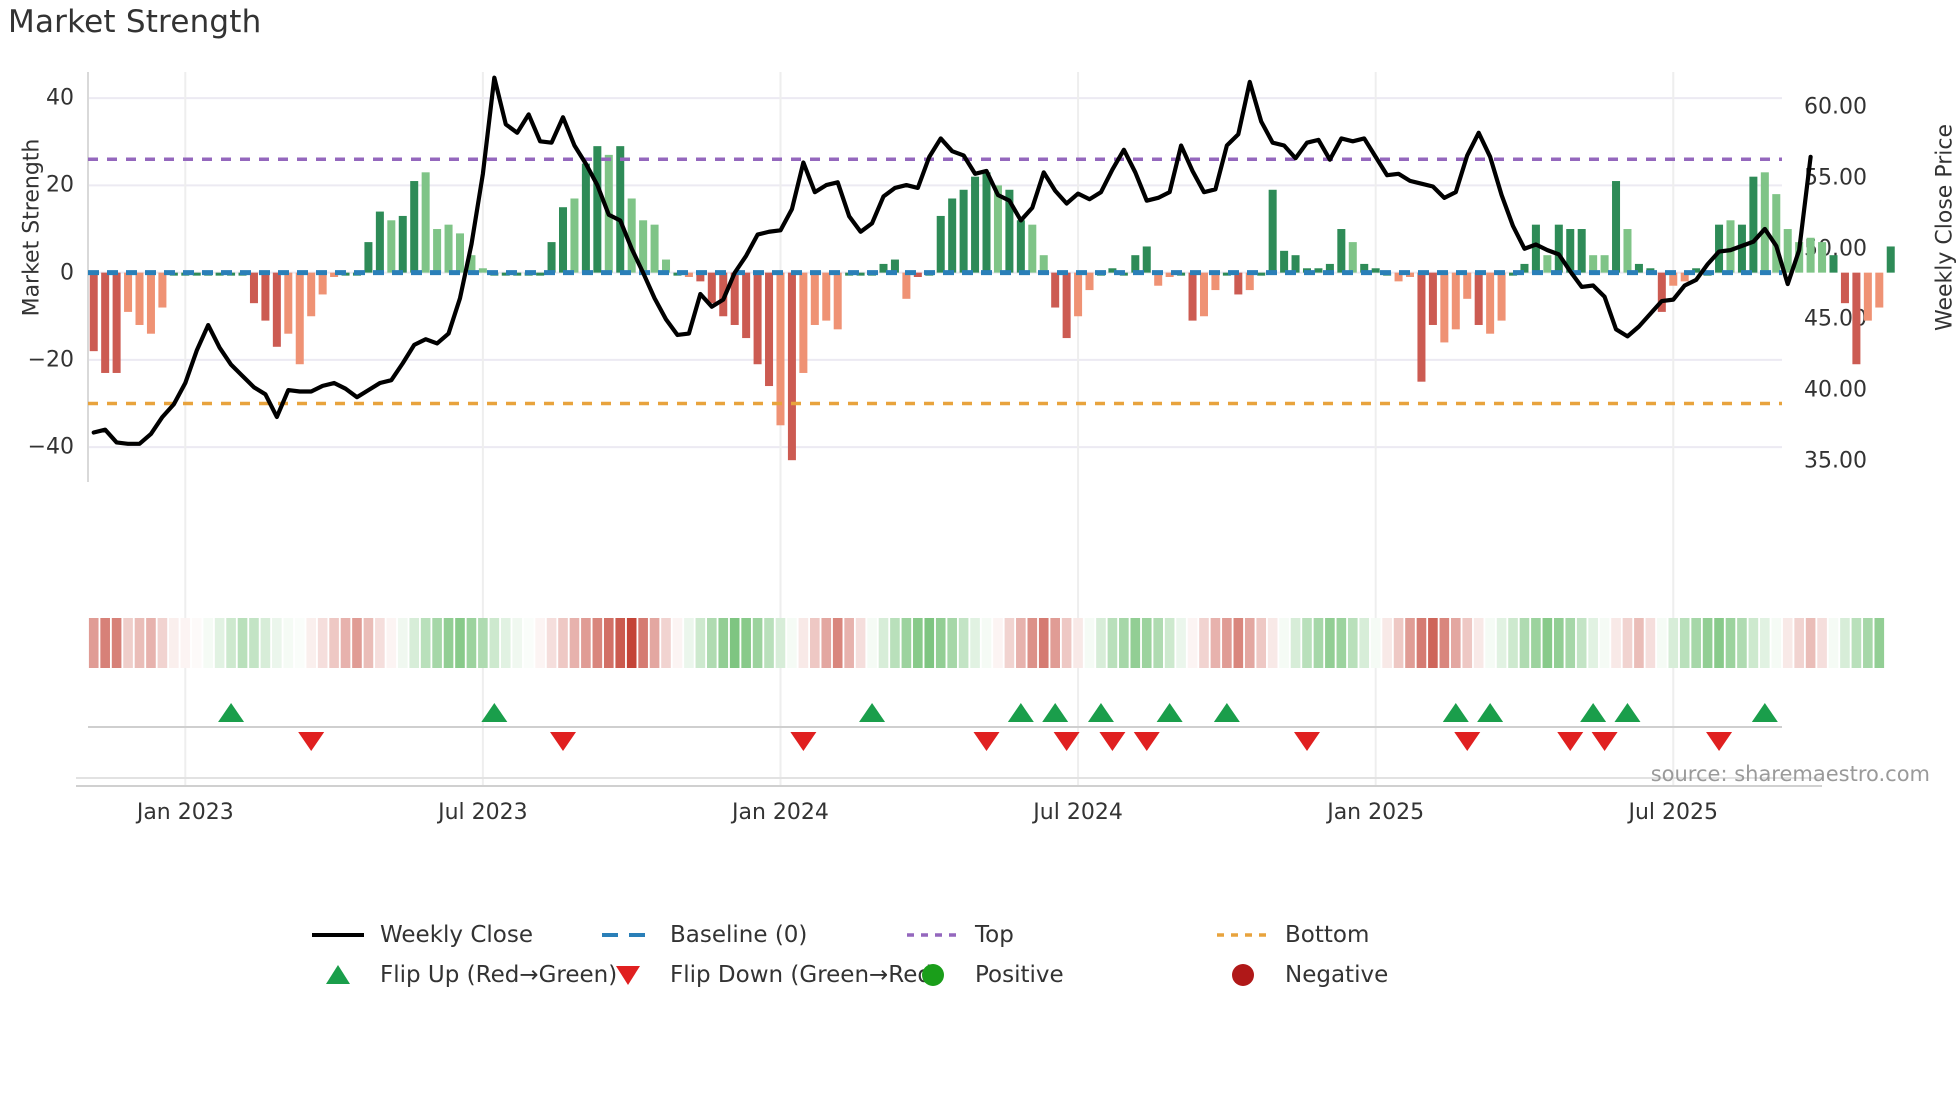 The image size is (1960, 1102). What do you see at coordinates (1078, 812) in the screenshot?
I see `x-tick-label: Jul 2024` at bounding box center [1078, 812].